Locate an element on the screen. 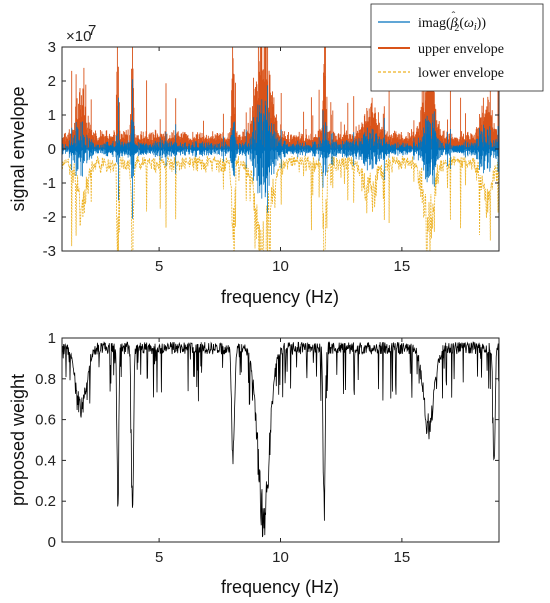 The width and height of the screenshot is (550, 603). bottom-ytick-label: 0.2 is located at coordinates (45, 501).